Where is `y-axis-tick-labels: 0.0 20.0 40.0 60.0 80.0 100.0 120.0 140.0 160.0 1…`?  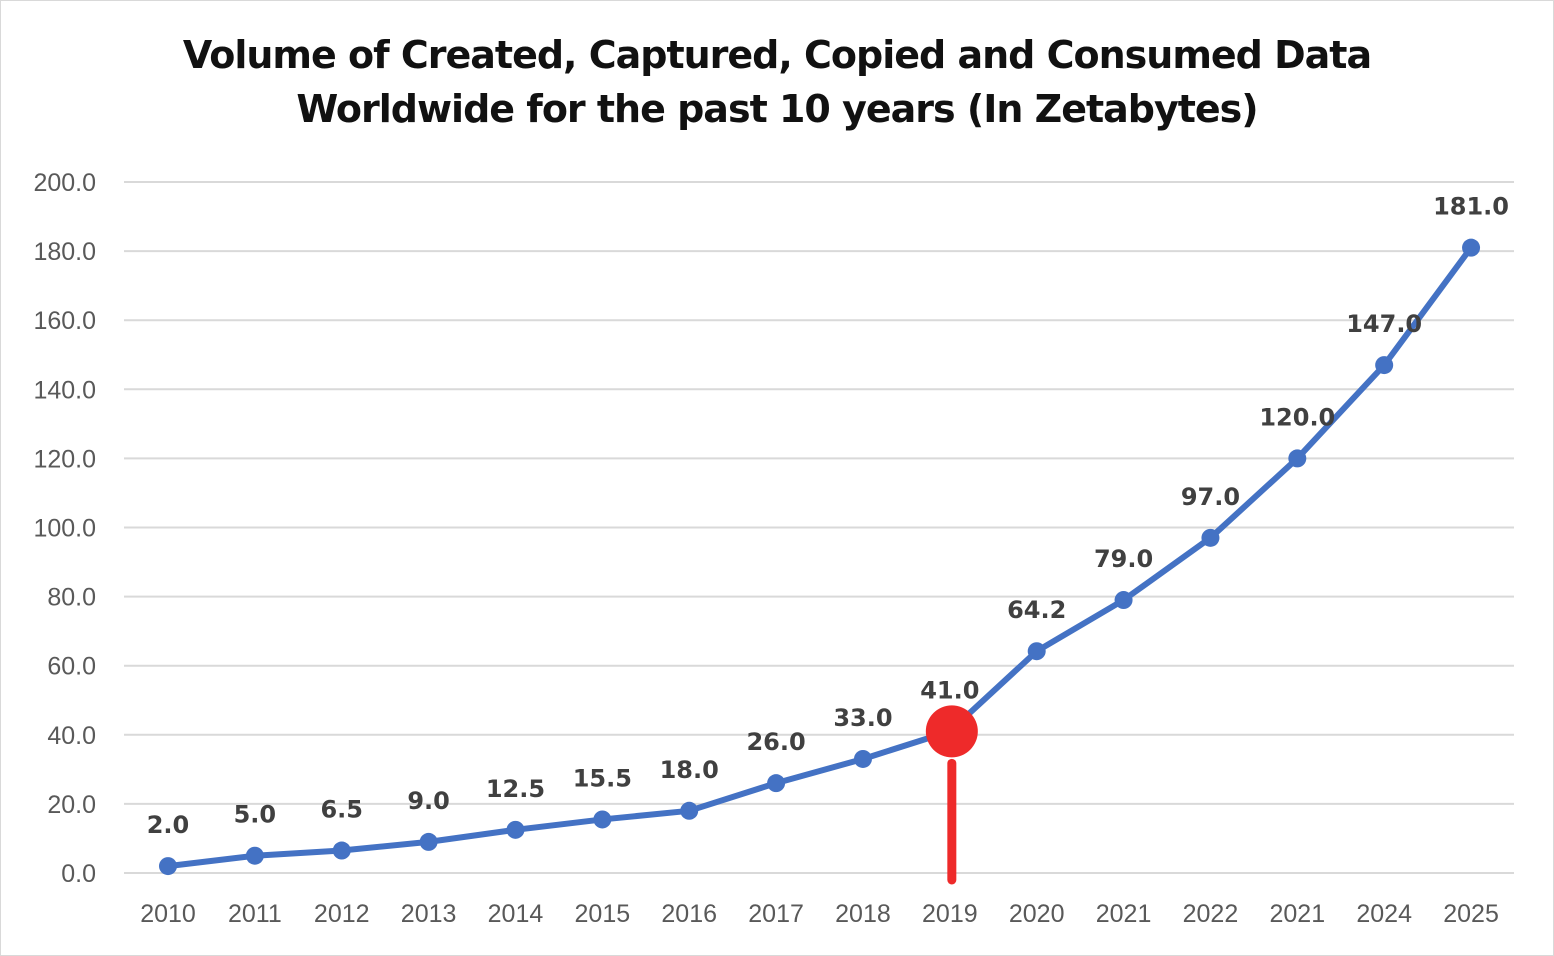
y-axis-tick-labels: 0.0 20.0 40.0 60.0 80.0 100.0 120.0 140.0 160.0 1… is located at coordinates (64, 528).